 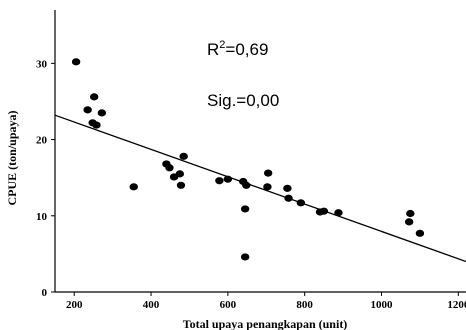 I want to click on y-tick-label: 30, so click(x=42, y=64).